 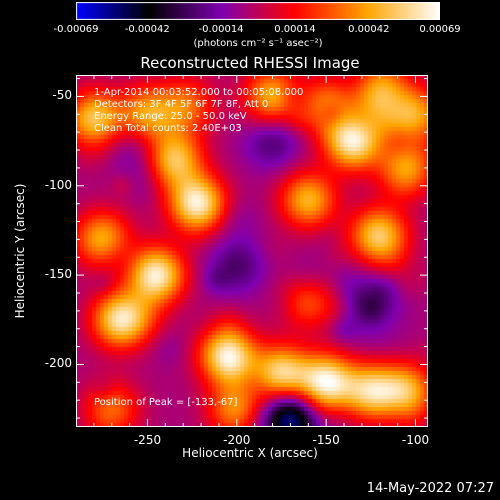 What do you see at coordinates (199, 92) in the screenshot?
I see `annotation-time-range: 1-Apr-2014 00:03:52.000 to 00:05:08.000` at bounding box center [199, 92].